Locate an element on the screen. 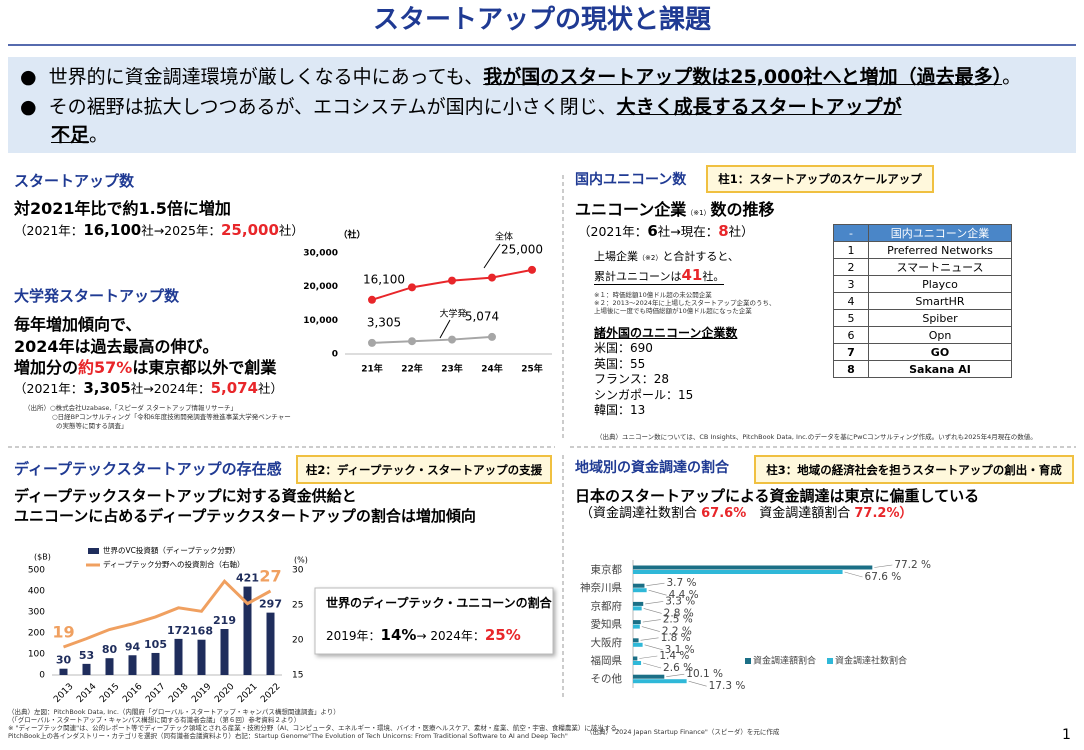  axis-label: （社） is located at coordinates (351, 235).